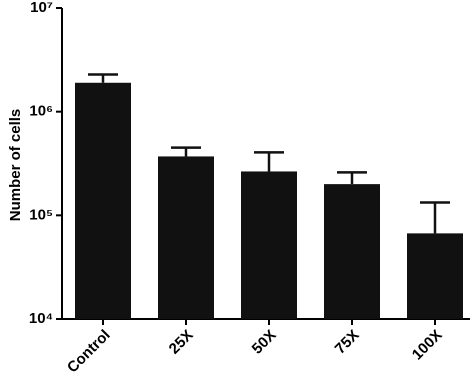  What do you see at coordinates (41, 111) in the screenshot?
I see `y-tick-label: 10⁶` at bounding box center [41, 111].